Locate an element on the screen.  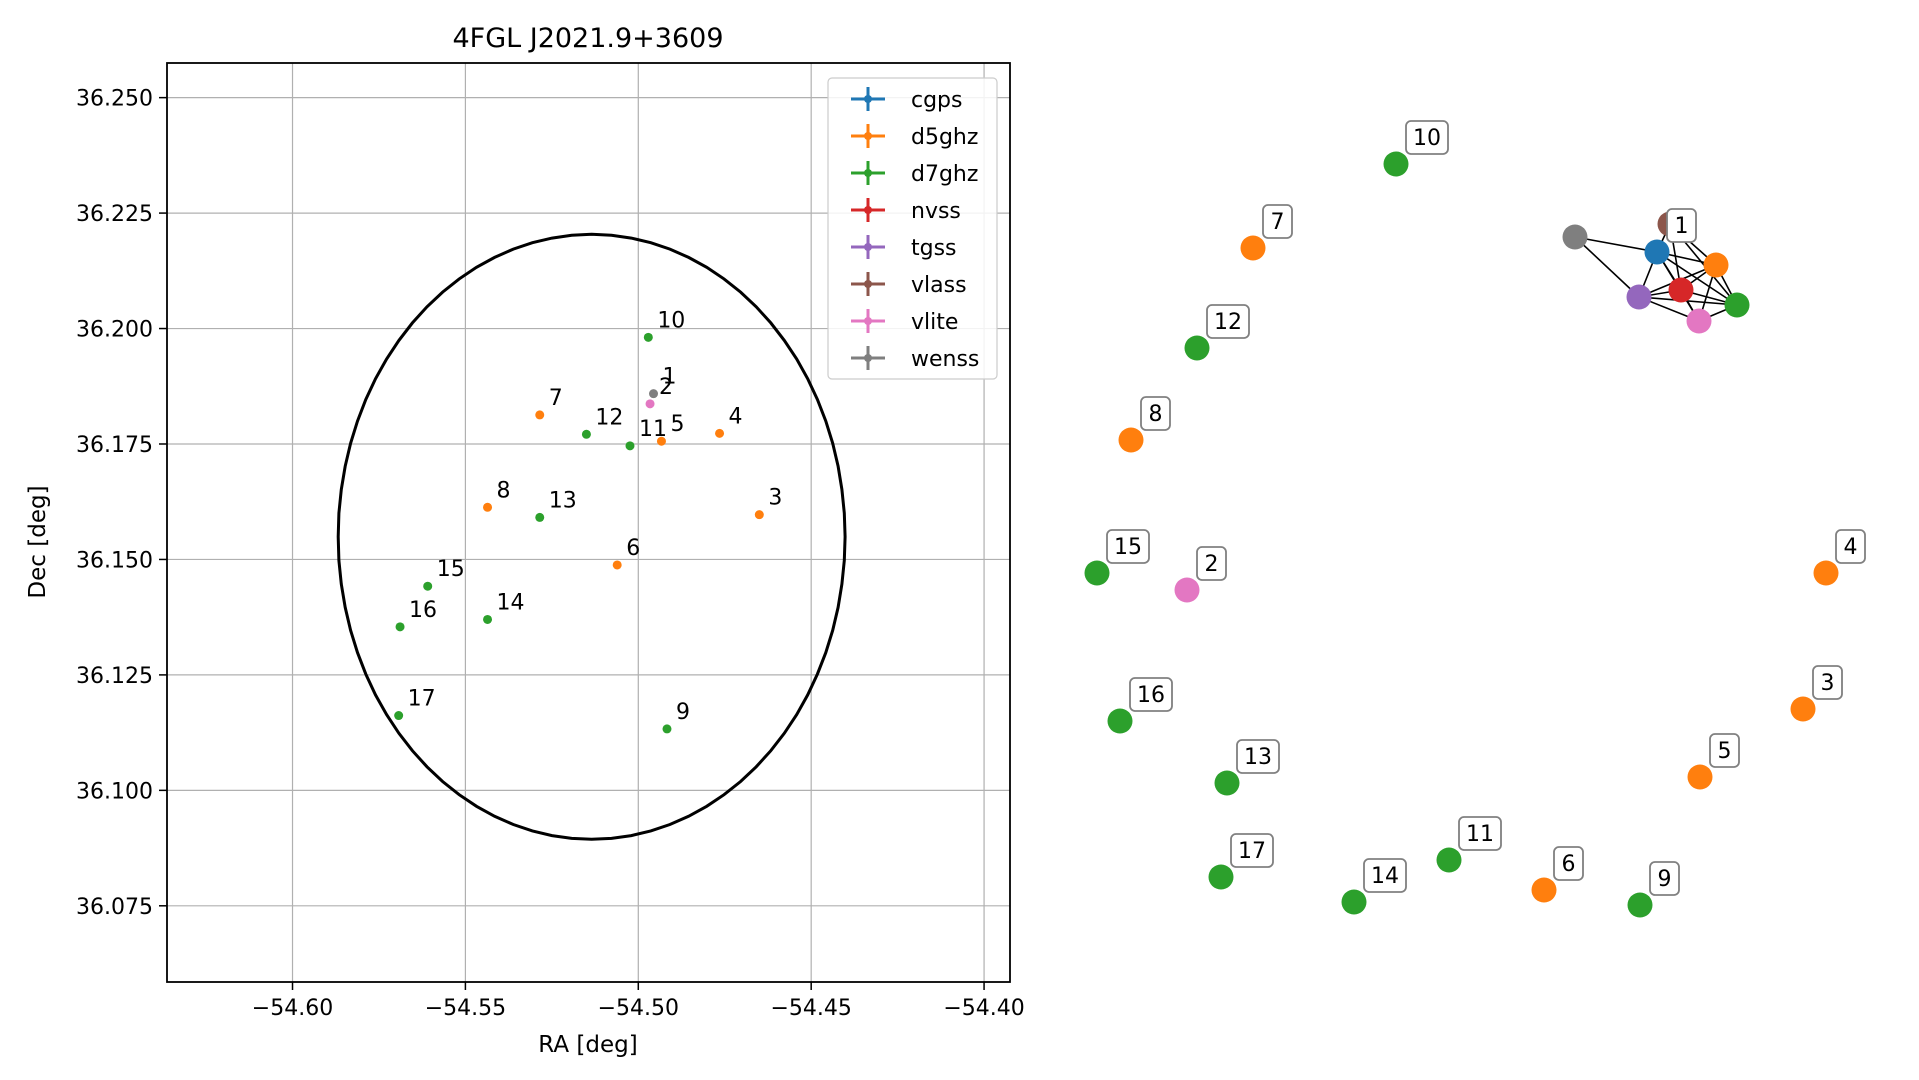
x-tick-label: −54.60 is located at coordinates (292, 1008).